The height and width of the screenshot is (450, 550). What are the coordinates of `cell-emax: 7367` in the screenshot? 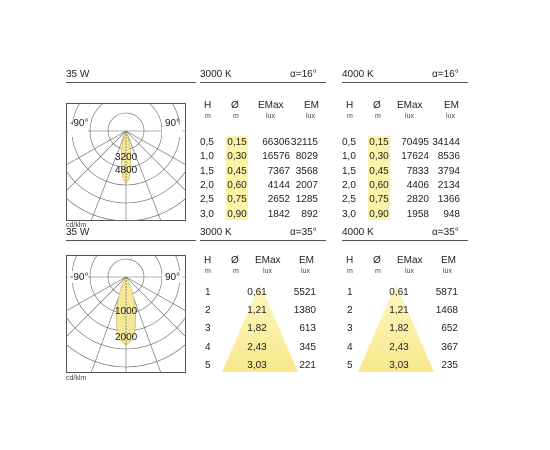 It's located at (278, 171).